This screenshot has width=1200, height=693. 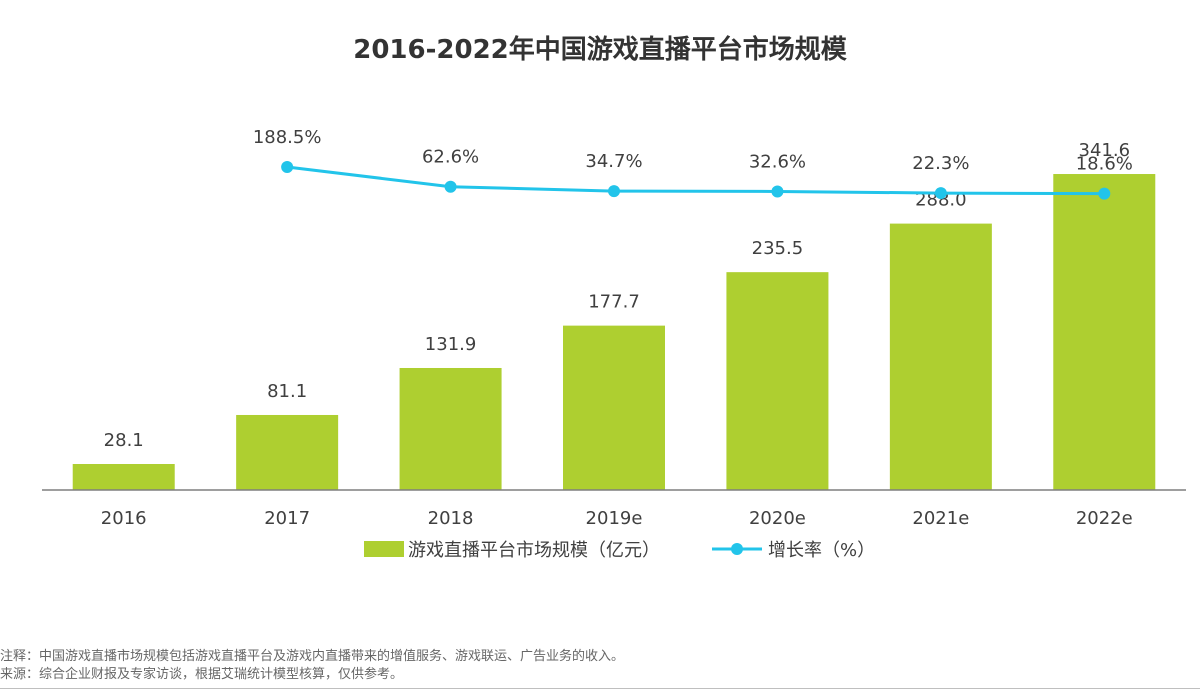 I want to click on growth-rate-line, so click(x=695, y=180).